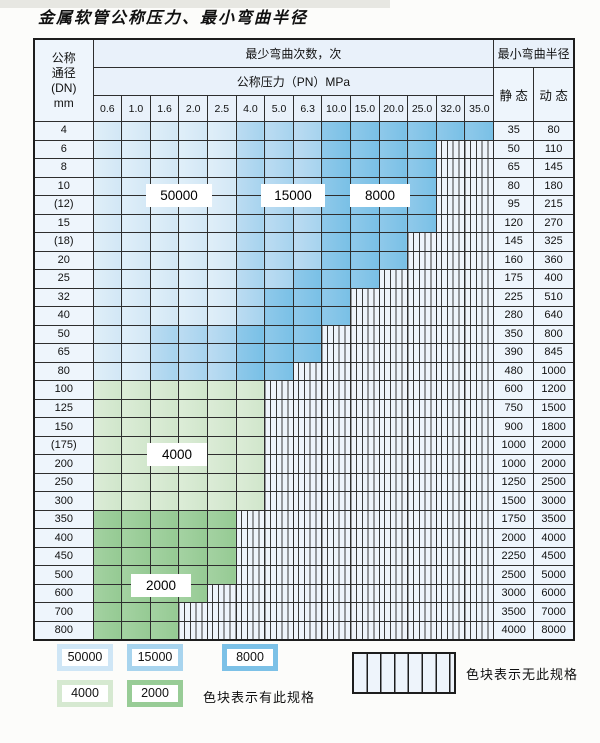 This screenshot has width=600, height=743. I want to click on header-pressure-value: 10.0, so click(336, 108).